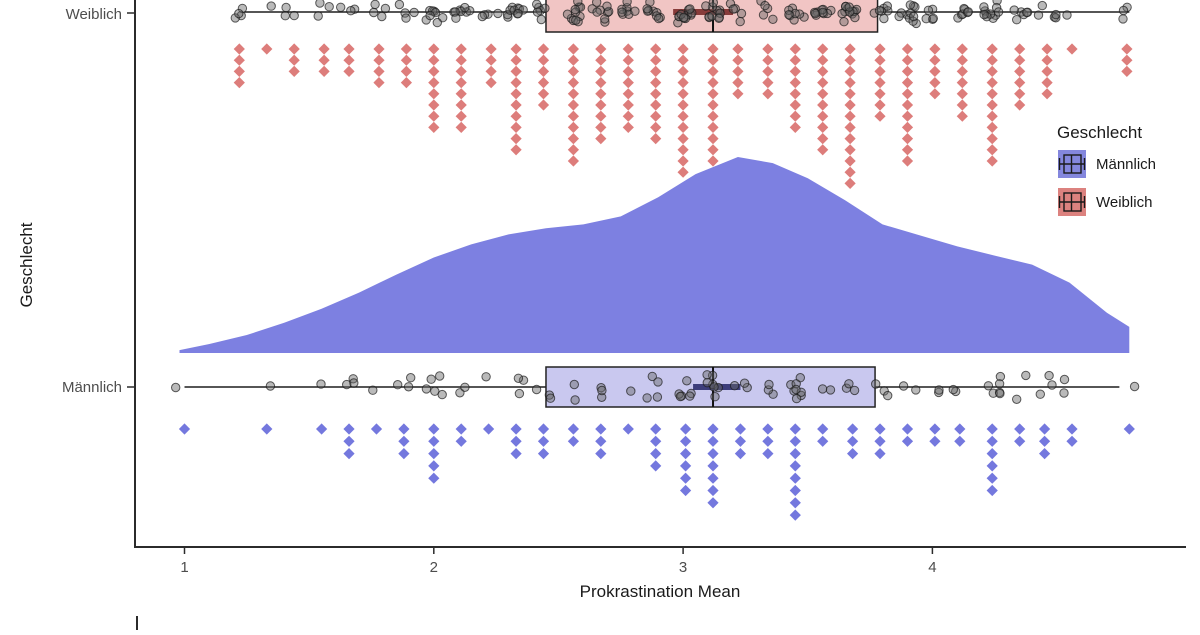 The height and width of the screenshot is (635, 1200). What do you see at coordinates (1072, 164) in the screenshot?
I see `legend-key-maennlich-glyph-lines` at bounding box center [1072, 164].